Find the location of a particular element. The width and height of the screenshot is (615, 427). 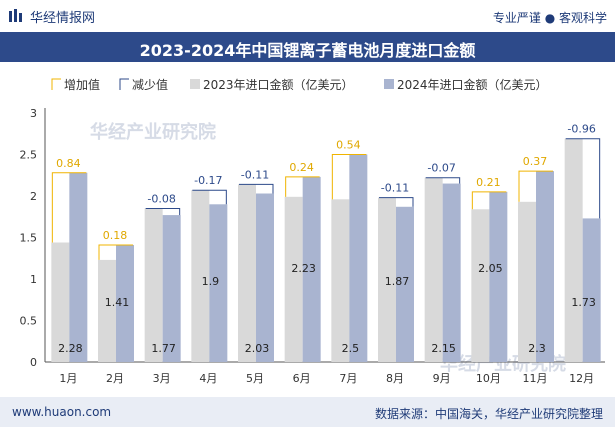

footer-url: www.huaon.com is located at coordinates (62, 412).